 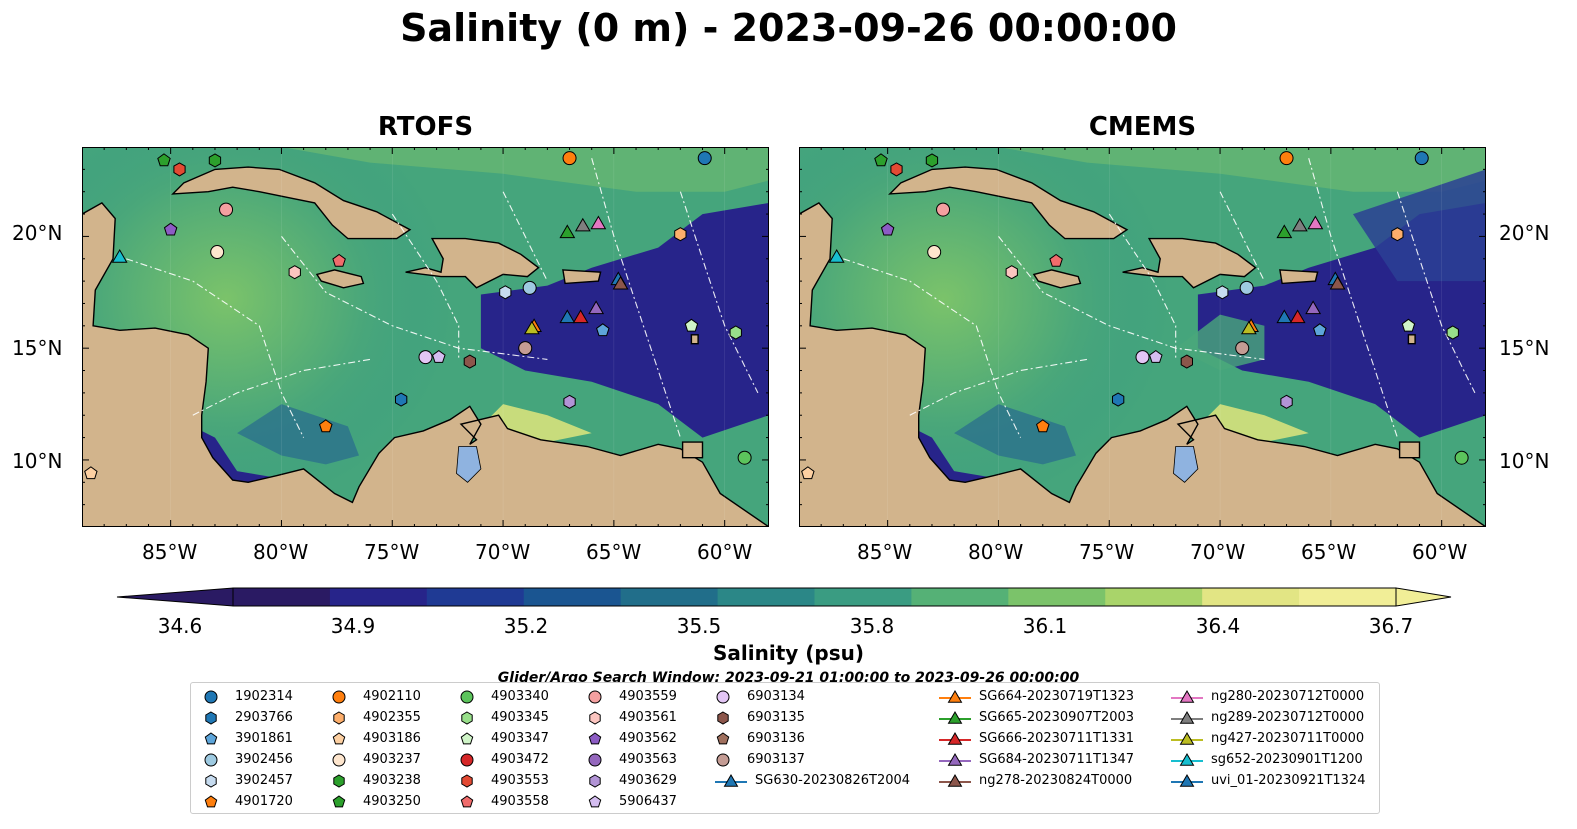 I want to click on data-point-ng427-20230711T0000, so click(x=531, y=327).